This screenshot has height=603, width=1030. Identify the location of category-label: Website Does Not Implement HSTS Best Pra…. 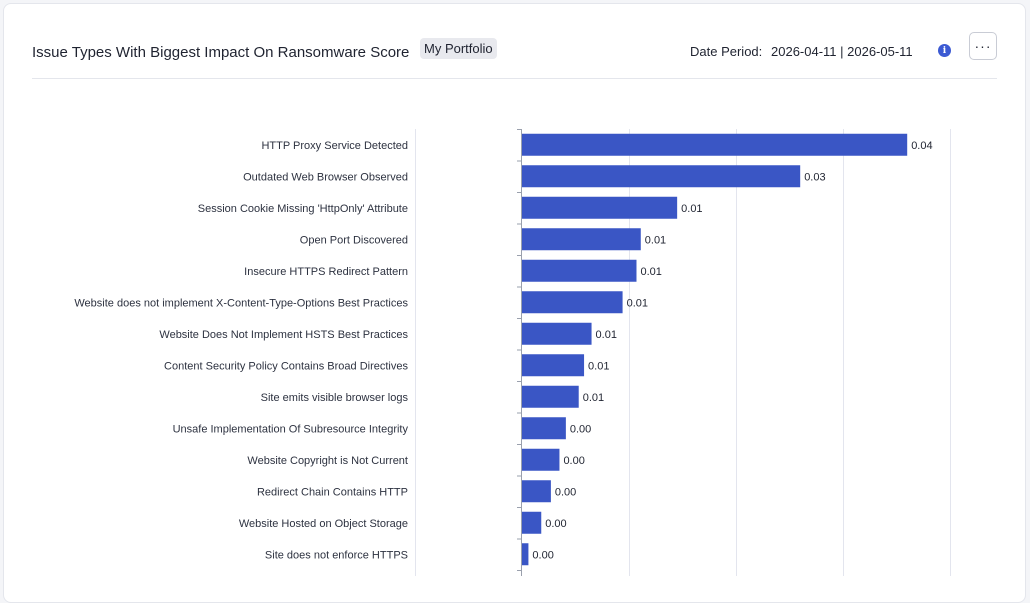
(283, 335).